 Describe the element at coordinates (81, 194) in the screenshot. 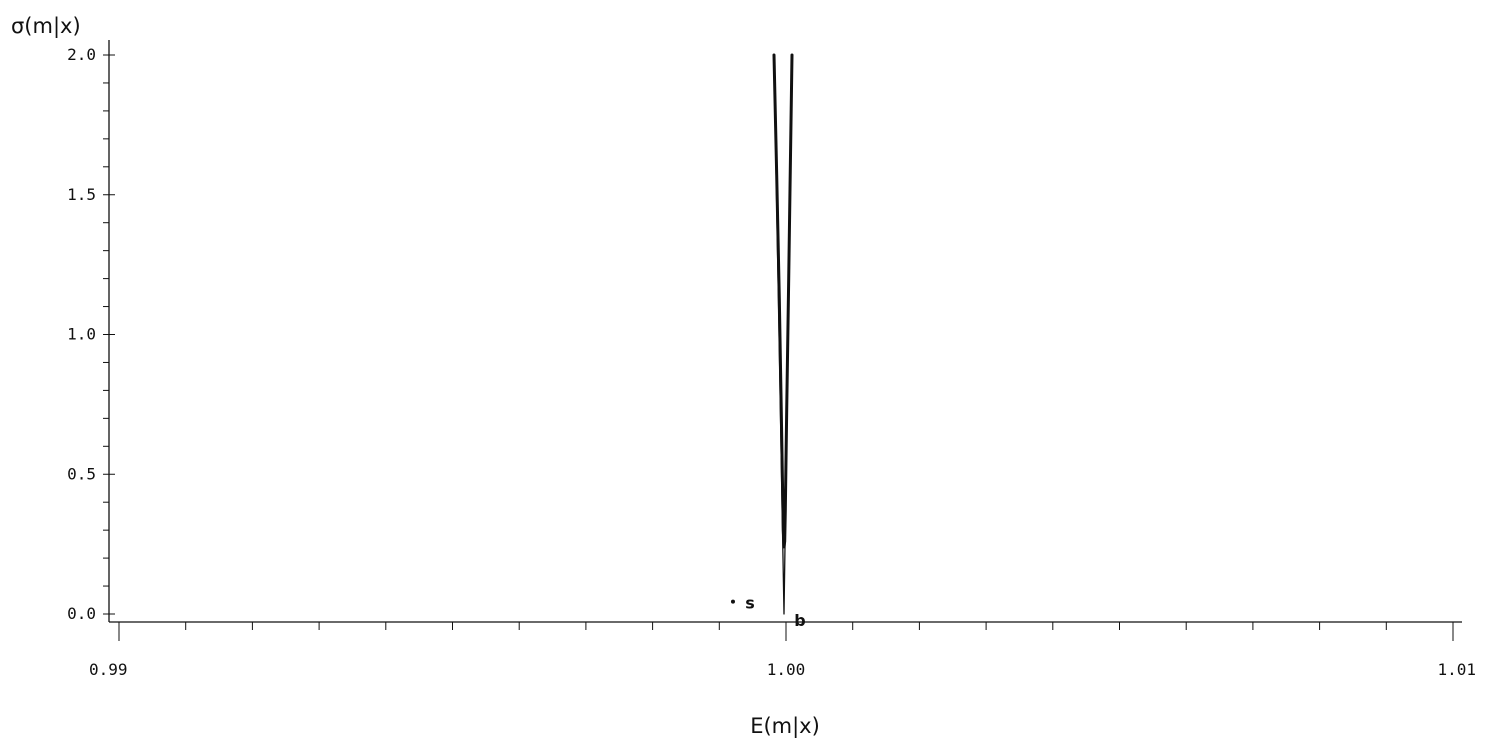

I see `y-tick-label: 1.5` at that location.